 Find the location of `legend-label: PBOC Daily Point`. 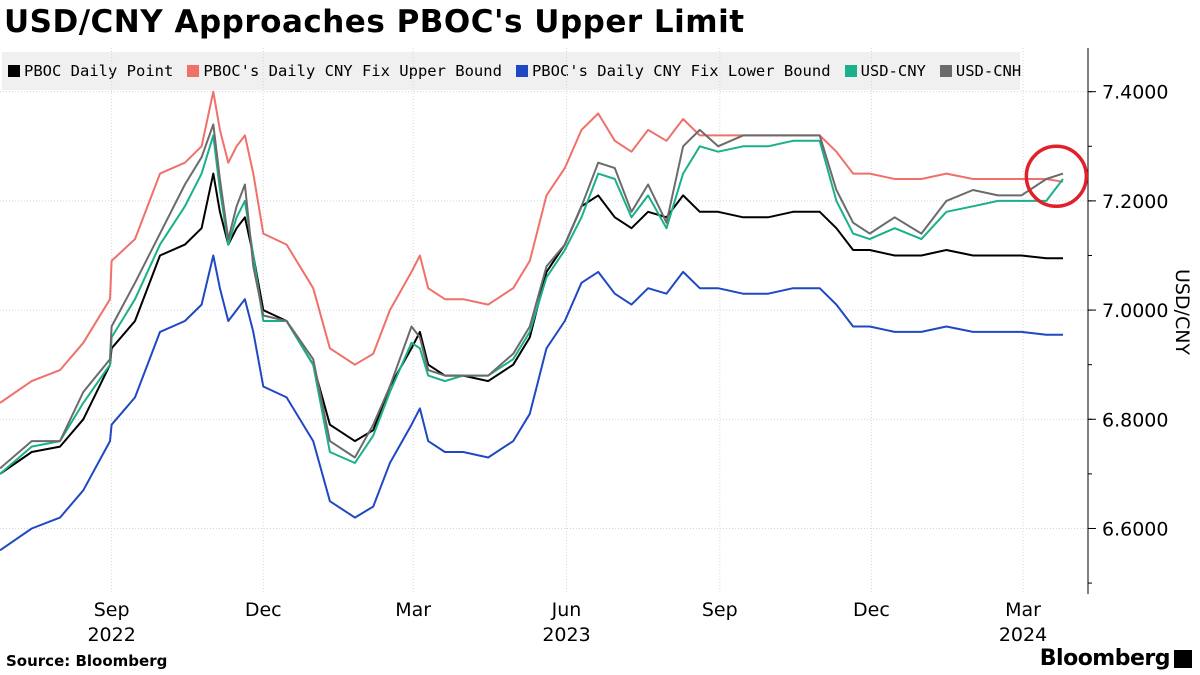

legend-label: PBOC Daily Point is located at coordinates (99, 71).